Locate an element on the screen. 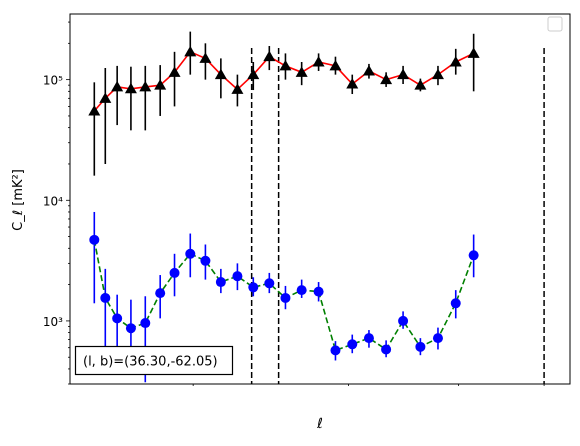  y-ticks: 10³ 10⁴ 10⁵ is located at coordinates (56, 203).